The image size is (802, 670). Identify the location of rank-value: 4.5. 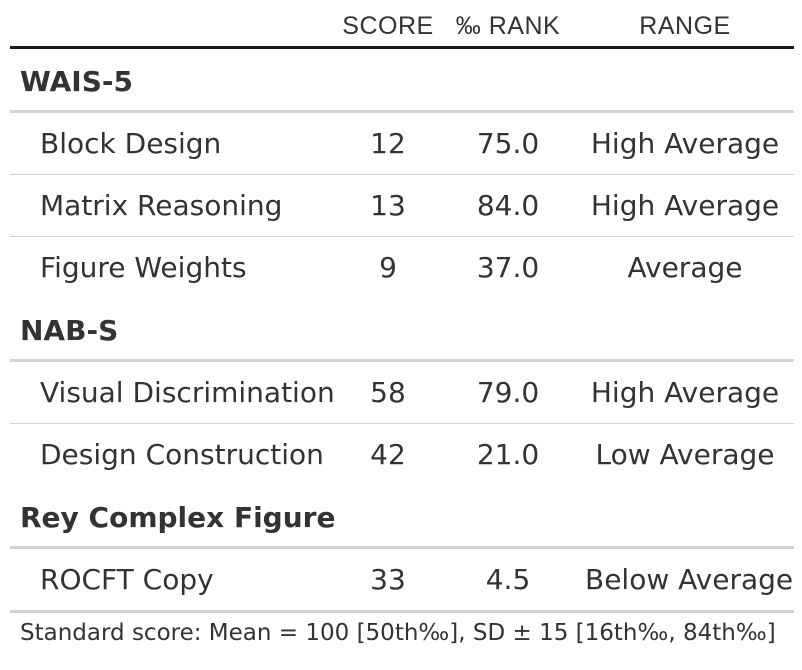
(508, 579).